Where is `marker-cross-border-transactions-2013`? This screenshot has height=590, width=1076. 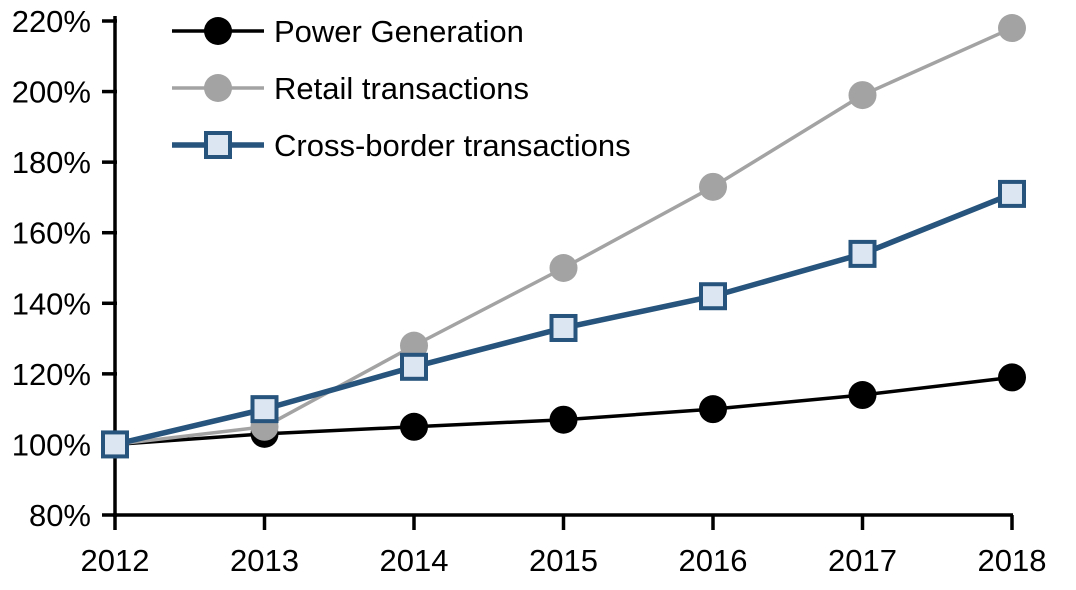
marker-cross-border-transactions-2013 is located at coordinates (264, 409).